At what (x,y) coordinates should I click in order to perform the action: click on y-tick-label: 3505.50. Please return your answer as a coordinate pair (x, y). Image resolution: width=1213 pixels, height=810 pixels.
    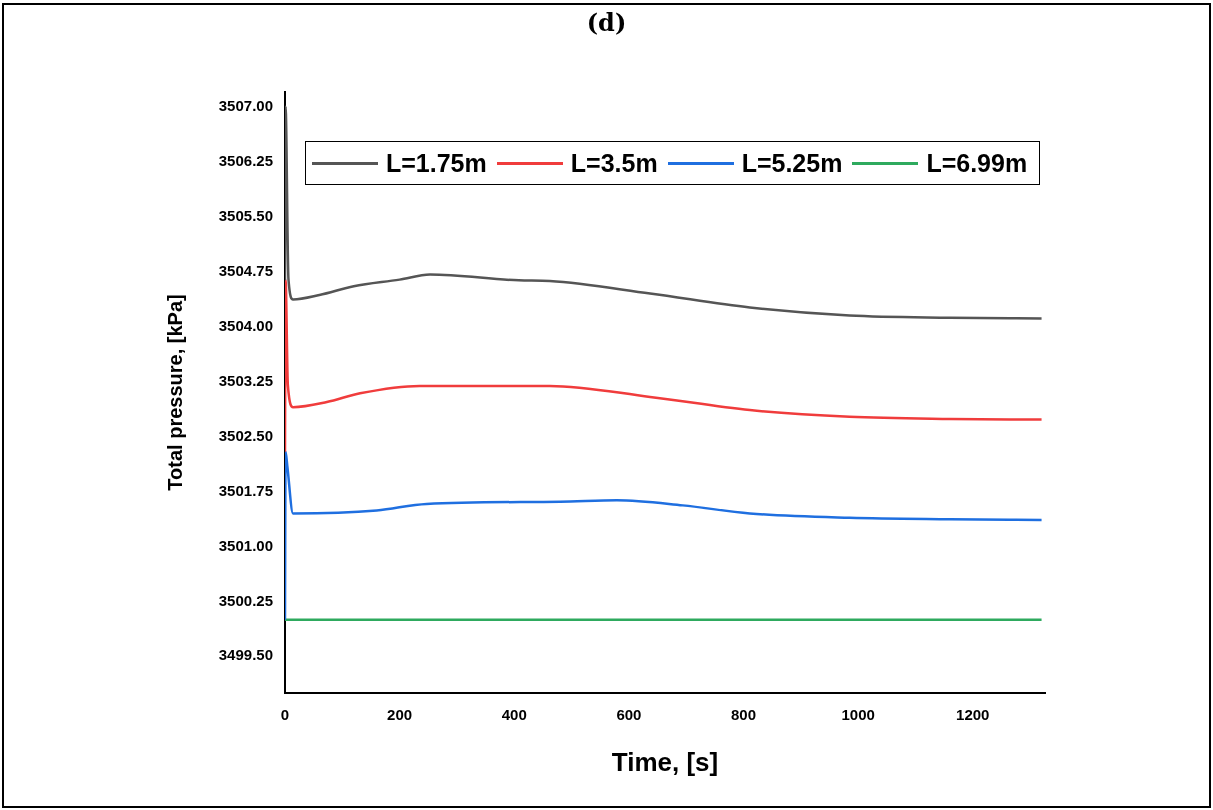
    Looking at the image, I should click on (245, 215).